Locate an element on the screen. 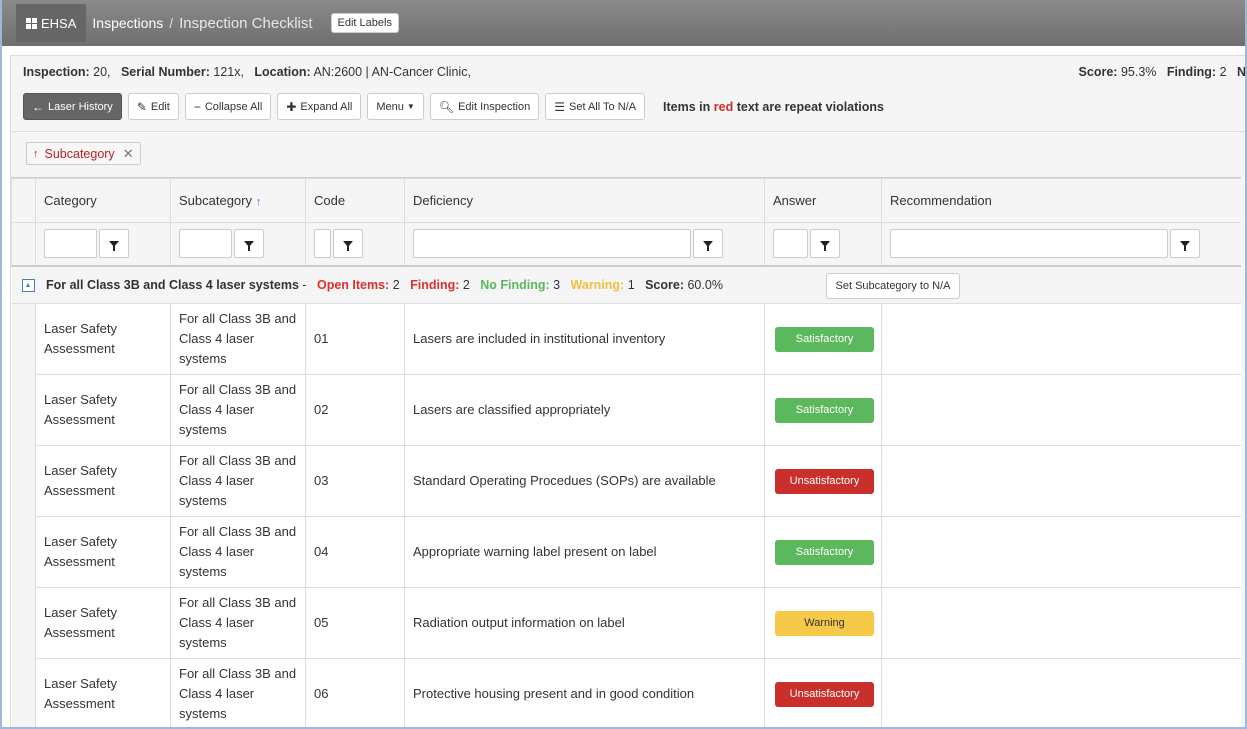 This screenshot has width=1247, height=729. deficiency-filter-input is located at coordinates (552, 244).